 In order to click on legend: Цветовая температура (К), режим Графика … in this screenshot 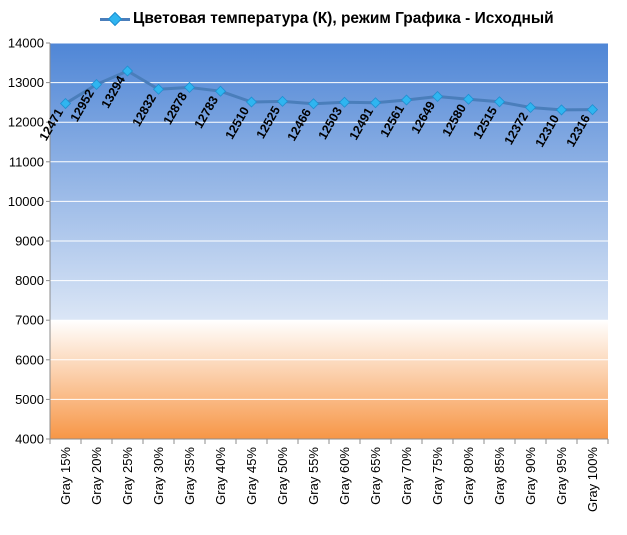, I will do `click(327, 19)`.